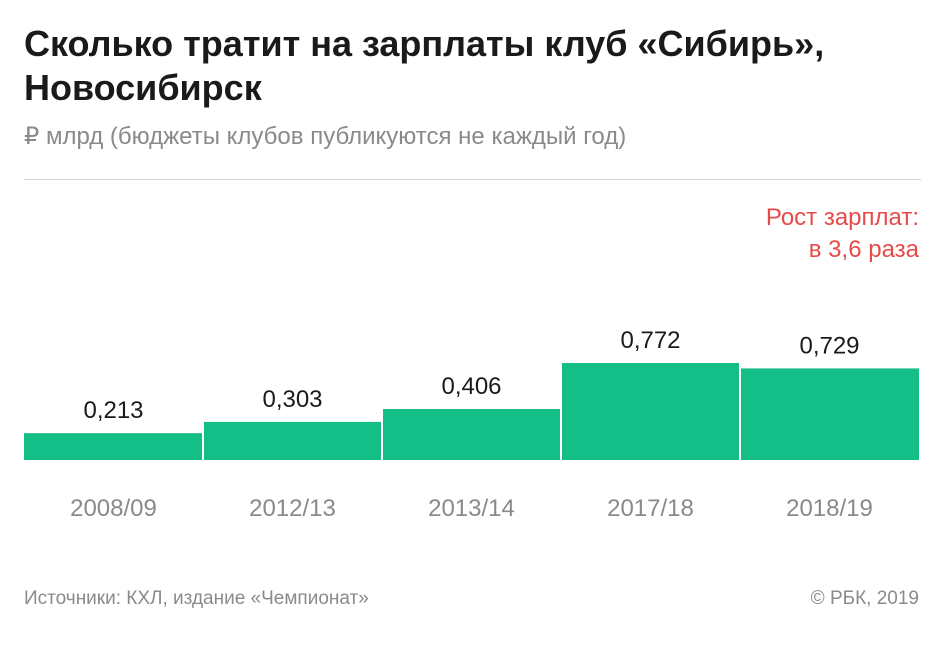 The height and width of the screenshot is (648, 945). Describe the element at coordinates (829, 508) in the screenshot. I see `x-tick-label: 2018/19` at that location.